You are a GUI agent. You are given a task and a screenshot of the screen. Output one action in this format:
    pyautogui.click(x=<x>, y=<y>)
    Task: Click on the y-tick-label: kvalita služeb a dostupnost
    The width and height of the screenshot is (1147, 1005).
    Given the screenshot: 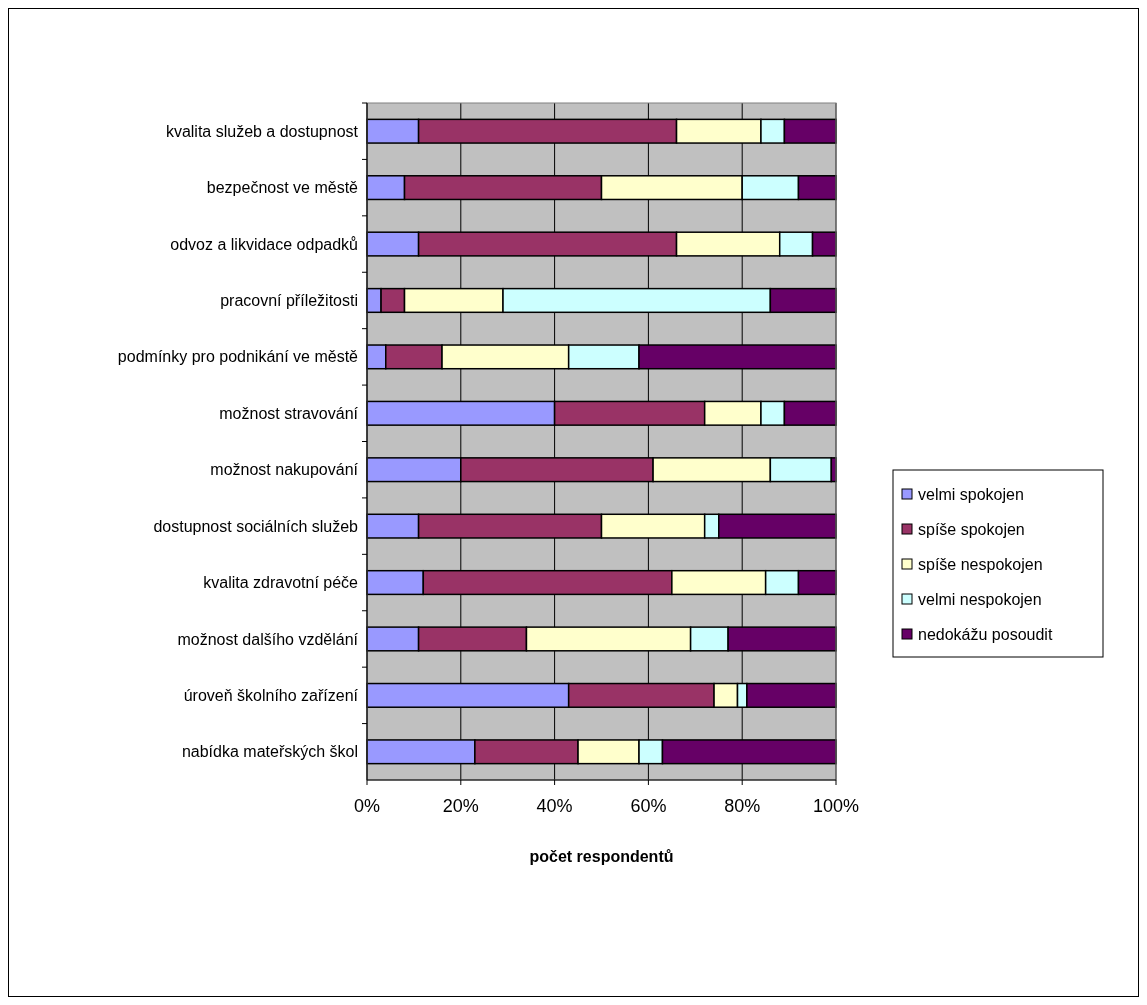 What is the action you would take?
    pyautogui.click(x=262, y=131)
    